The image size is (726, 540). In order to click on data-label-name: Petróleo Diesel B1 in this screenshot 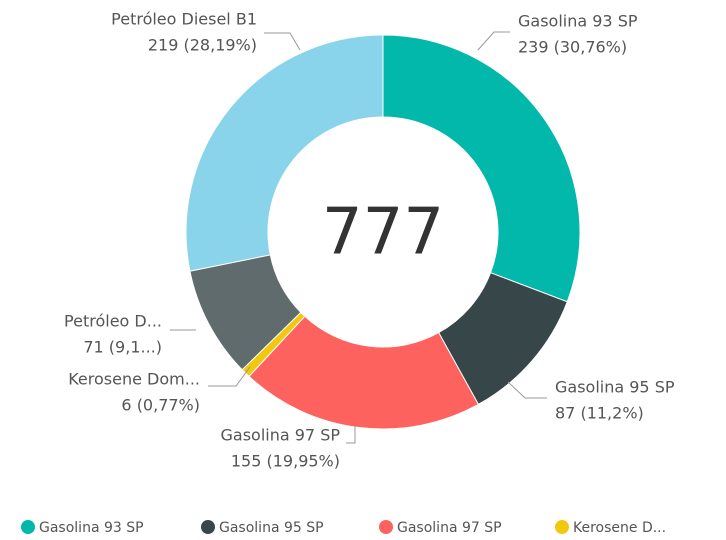, I will do `click(184, 19)`.